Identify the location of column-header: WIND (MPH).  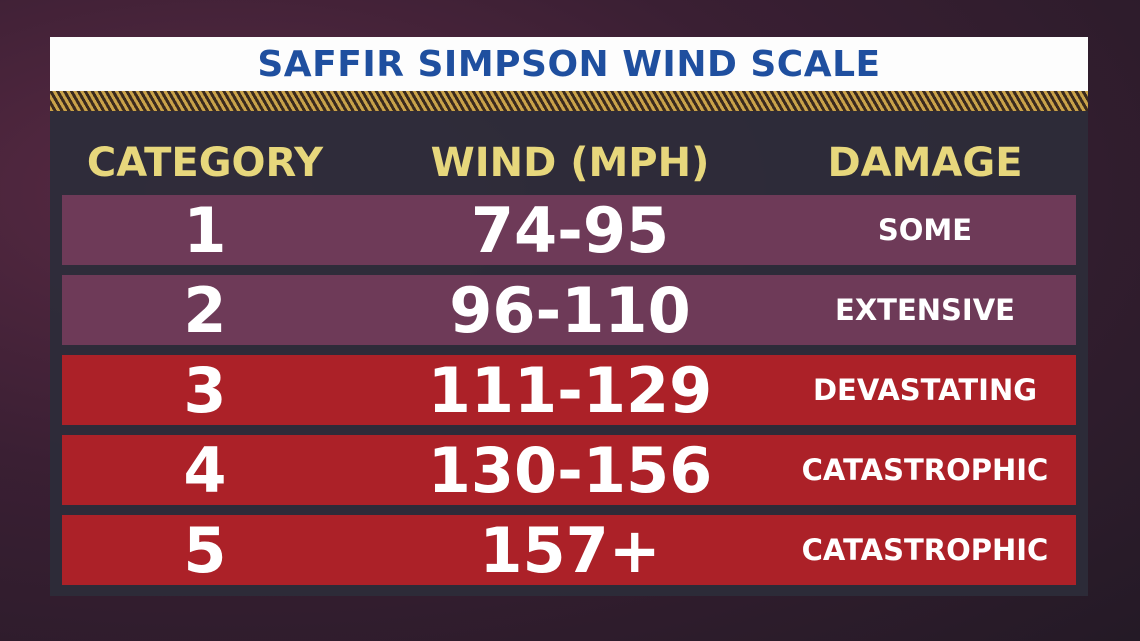
(570, 163).